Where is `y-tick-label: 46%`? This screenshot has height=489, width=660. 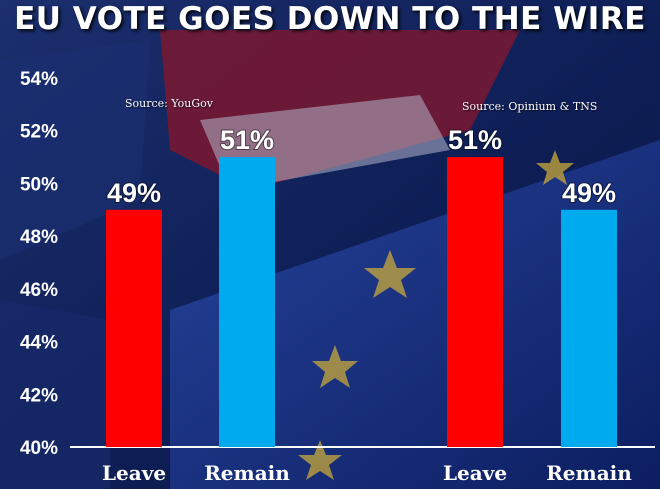
y-tick-label: 46% is located at coordinates (39, 290).